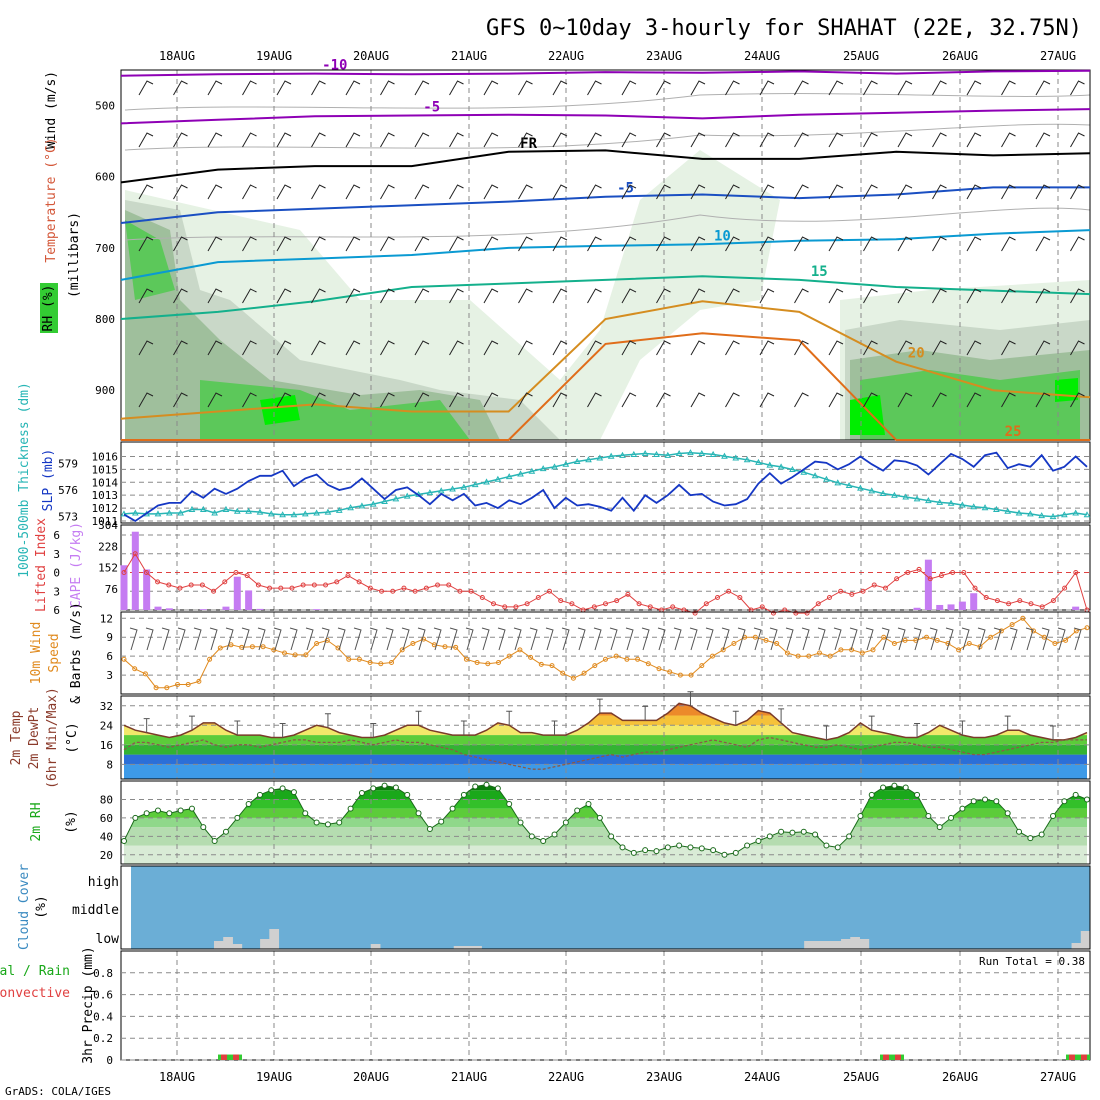 The image size is (1100, 1100). I want to click on date-label-top: 18AUG, so click(177, 56).